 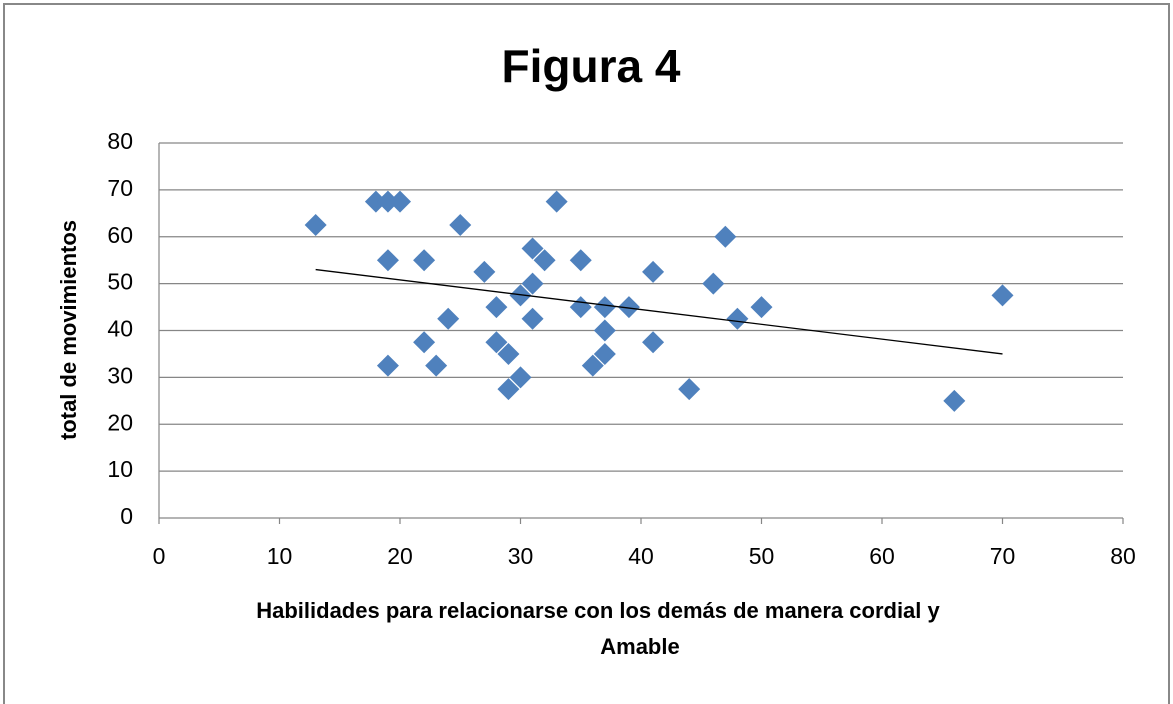 I want to click on x-tick-label: 40, so click(x=641, y=556).